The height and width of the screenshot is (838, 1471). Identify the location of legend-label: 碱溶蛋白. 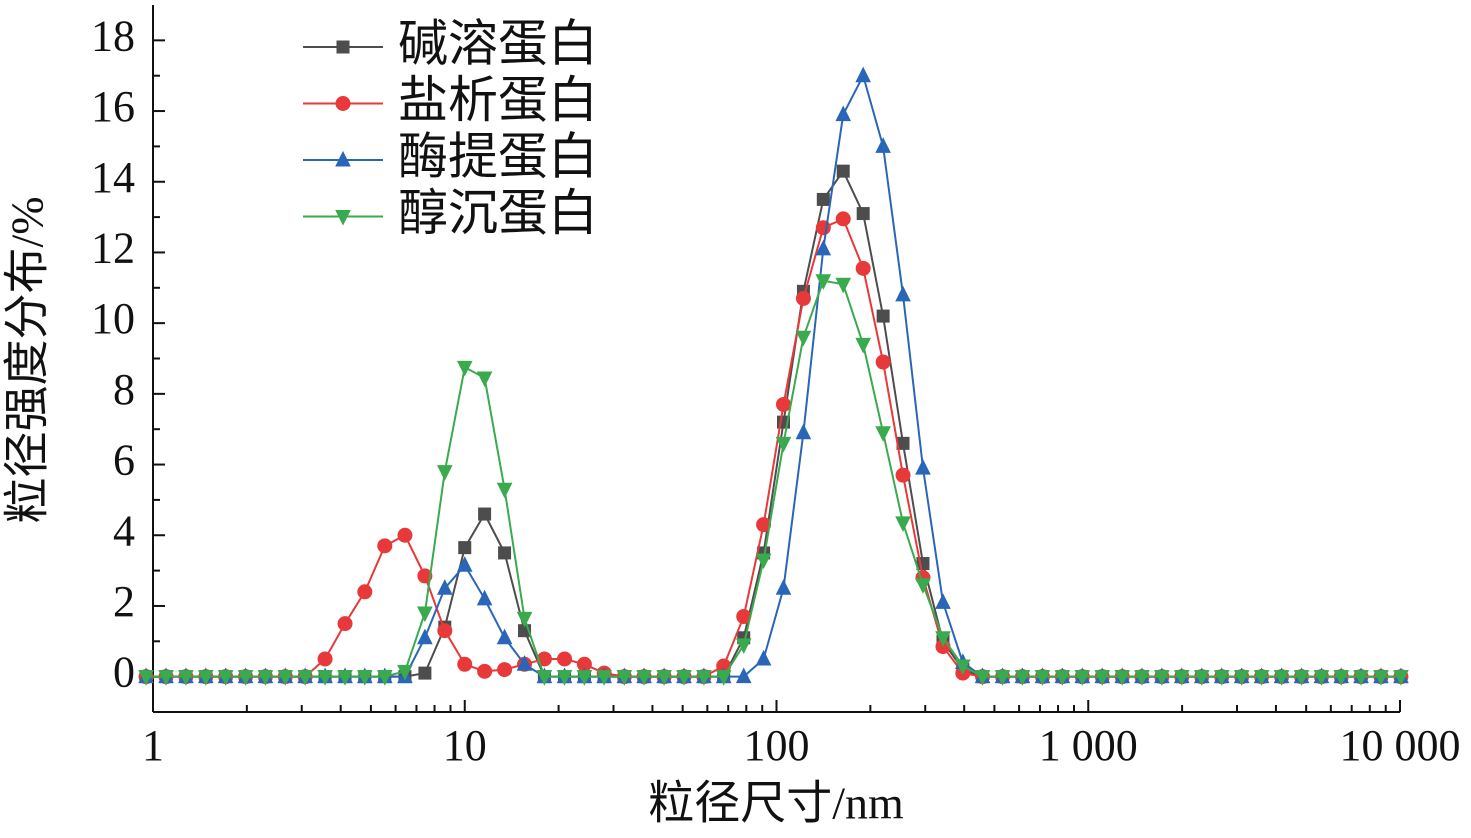
(498, 43).